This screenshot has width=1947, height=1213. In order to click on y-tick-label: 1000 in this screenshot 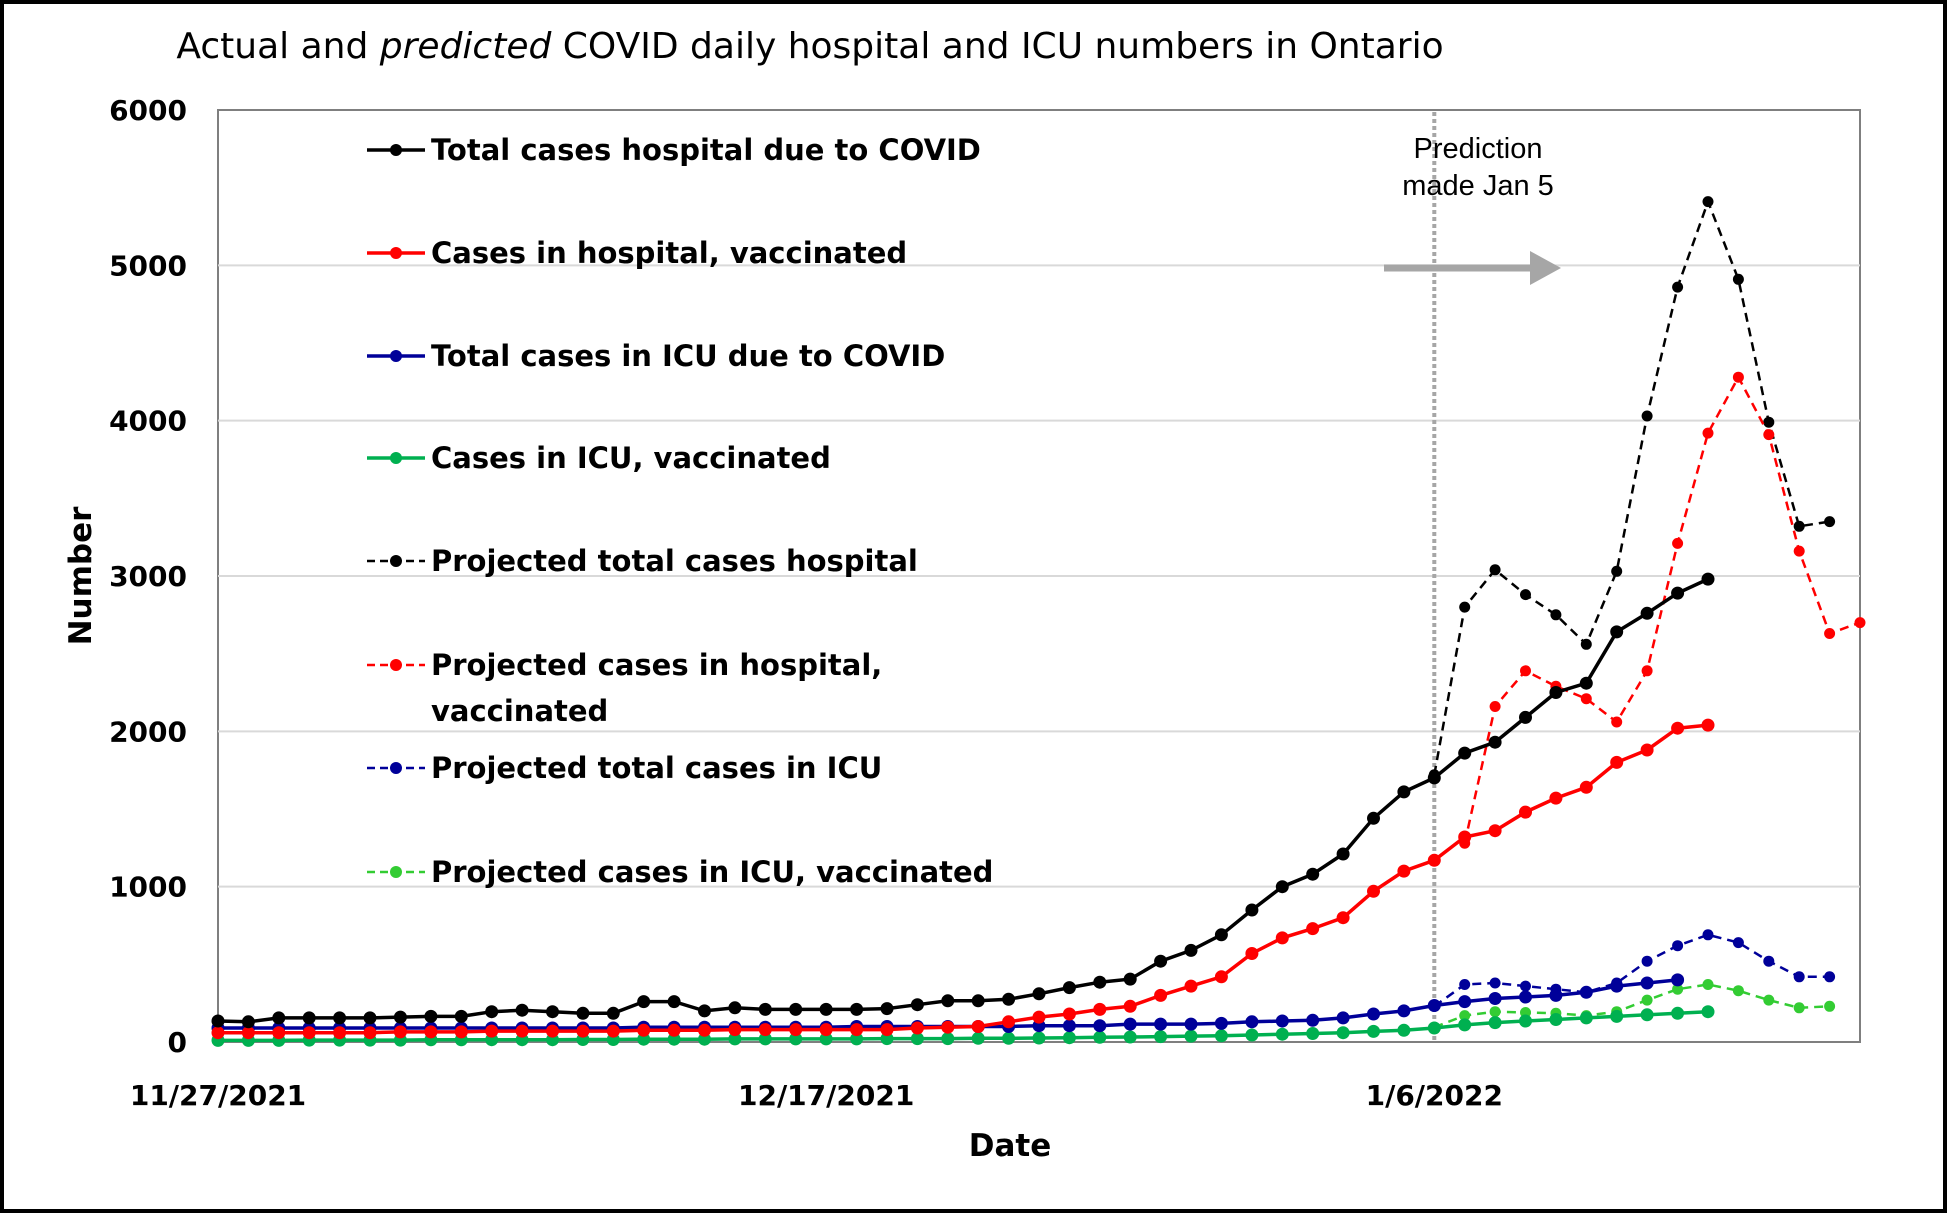, I will do `click(148, 887)`.